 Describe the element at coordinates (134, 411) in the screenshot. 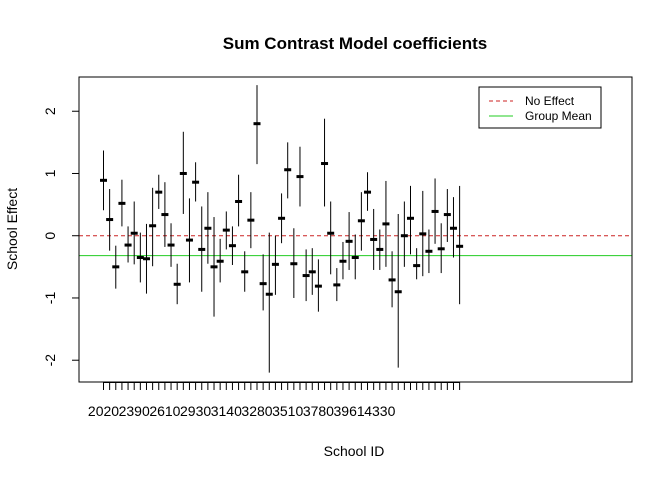

I see `x-tick-label: 2390` at that location.